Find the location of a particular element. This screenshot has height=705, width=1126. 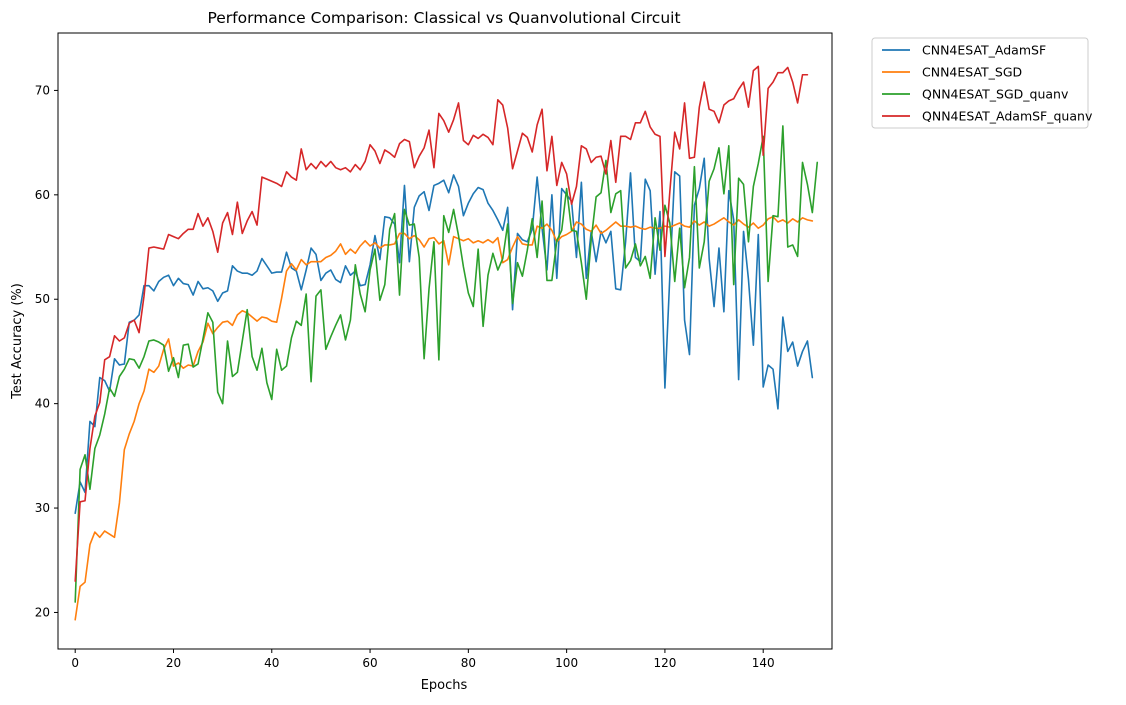

x-tick-label: 120 is located at coordinates (664, 663).